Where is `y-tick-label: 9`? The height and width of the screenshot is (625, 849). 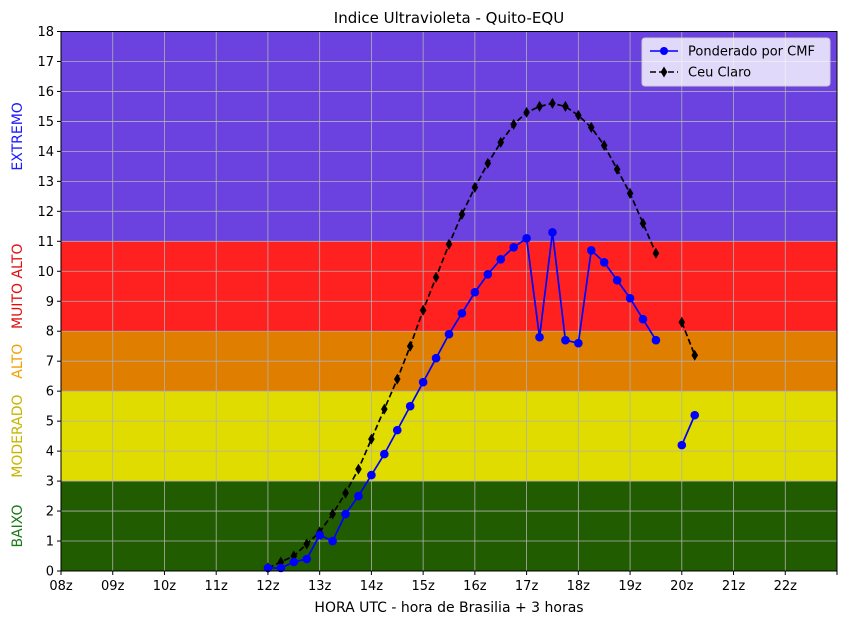 y-tick-label: 9 is located at coordinates (50, 302).